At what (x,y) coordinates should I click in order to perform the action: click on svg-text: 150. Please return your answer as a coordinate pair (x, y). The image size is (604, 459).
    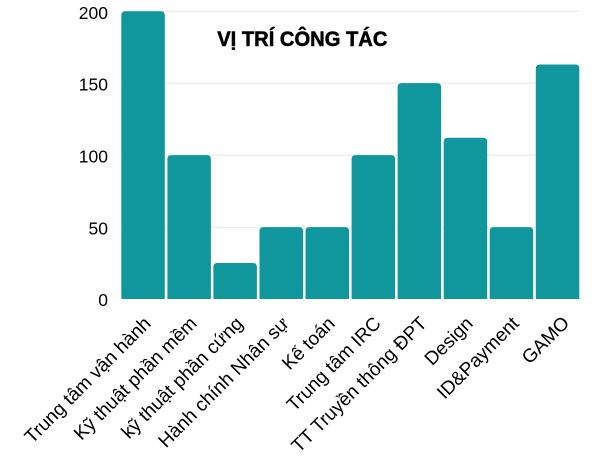
    Looking at the image, I should click on (93, 84).